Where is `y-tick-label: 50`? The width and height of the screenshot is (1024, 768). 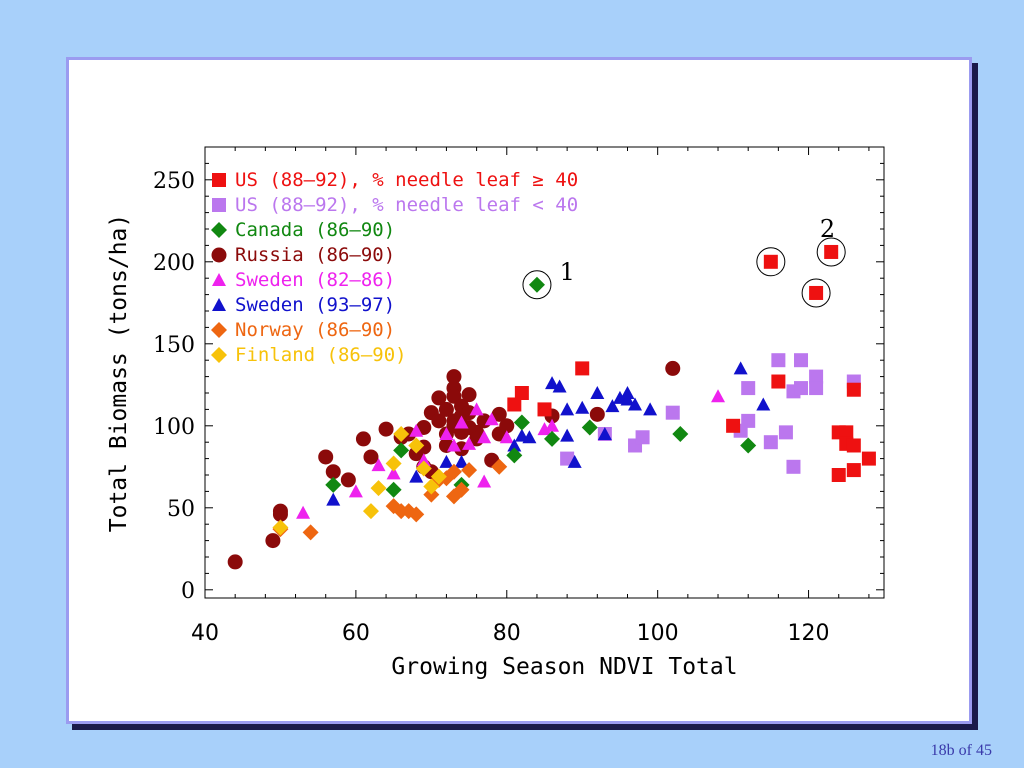
y-tick-label: 50 is located at coordinates (181, 509).